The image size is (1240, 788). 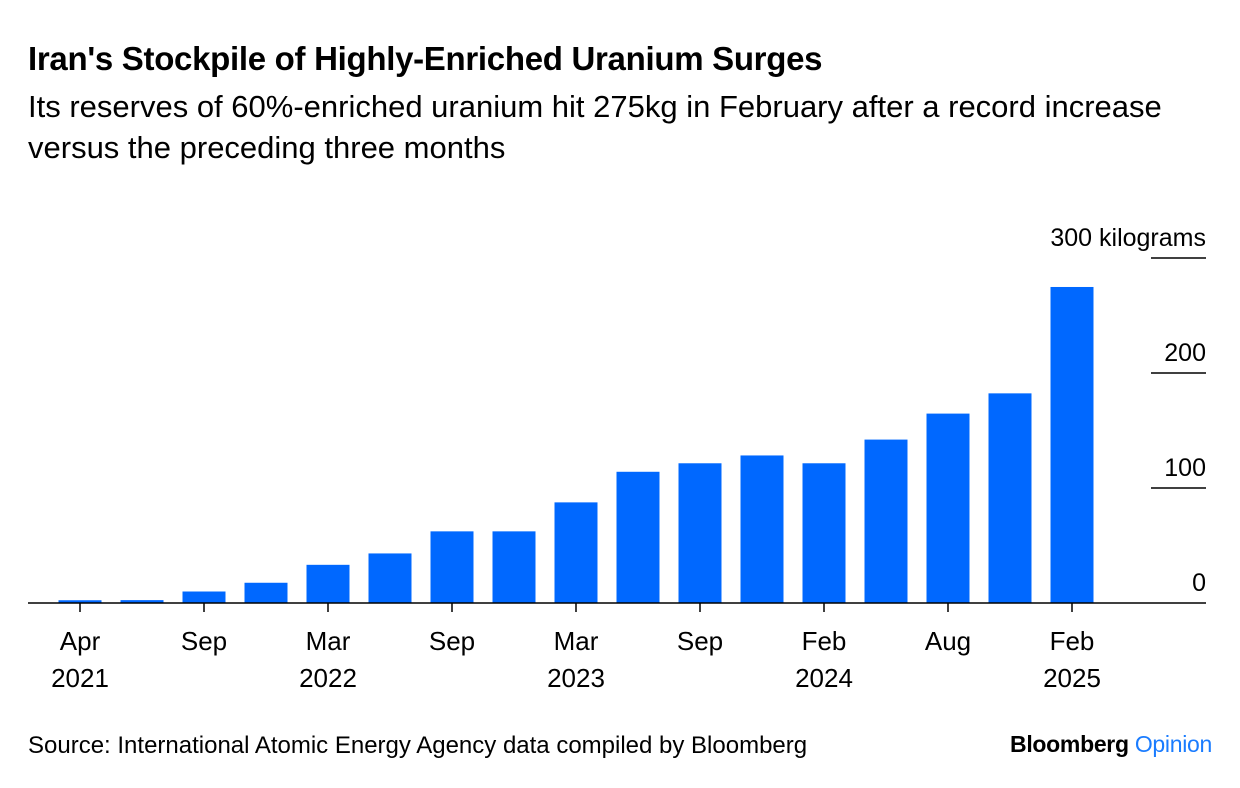 I want to click on brand-secondary: Opinion, so click(x=1173, y=744).